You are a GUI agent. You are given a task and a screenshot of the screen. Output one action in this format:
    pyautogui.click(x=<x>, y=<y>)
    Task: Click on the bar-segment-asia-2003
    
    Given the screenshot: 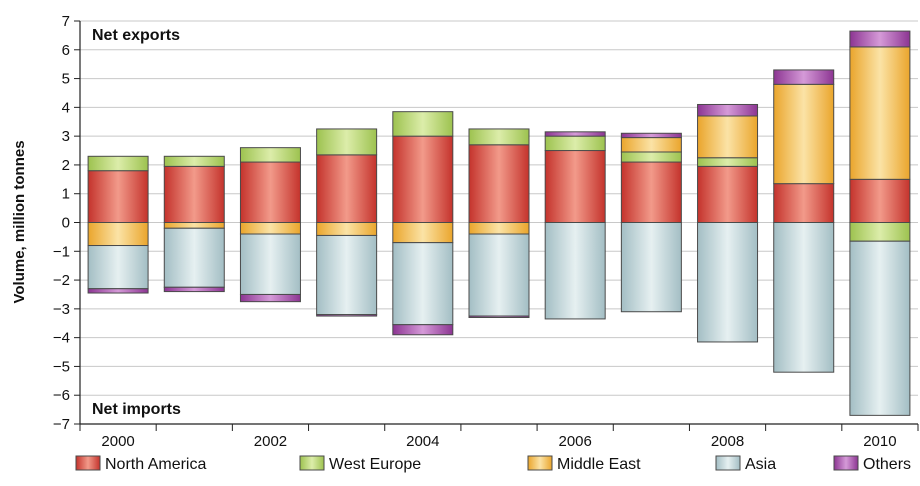 What is the action you would take?
    pyautogui.click(x=347, y=275)
    